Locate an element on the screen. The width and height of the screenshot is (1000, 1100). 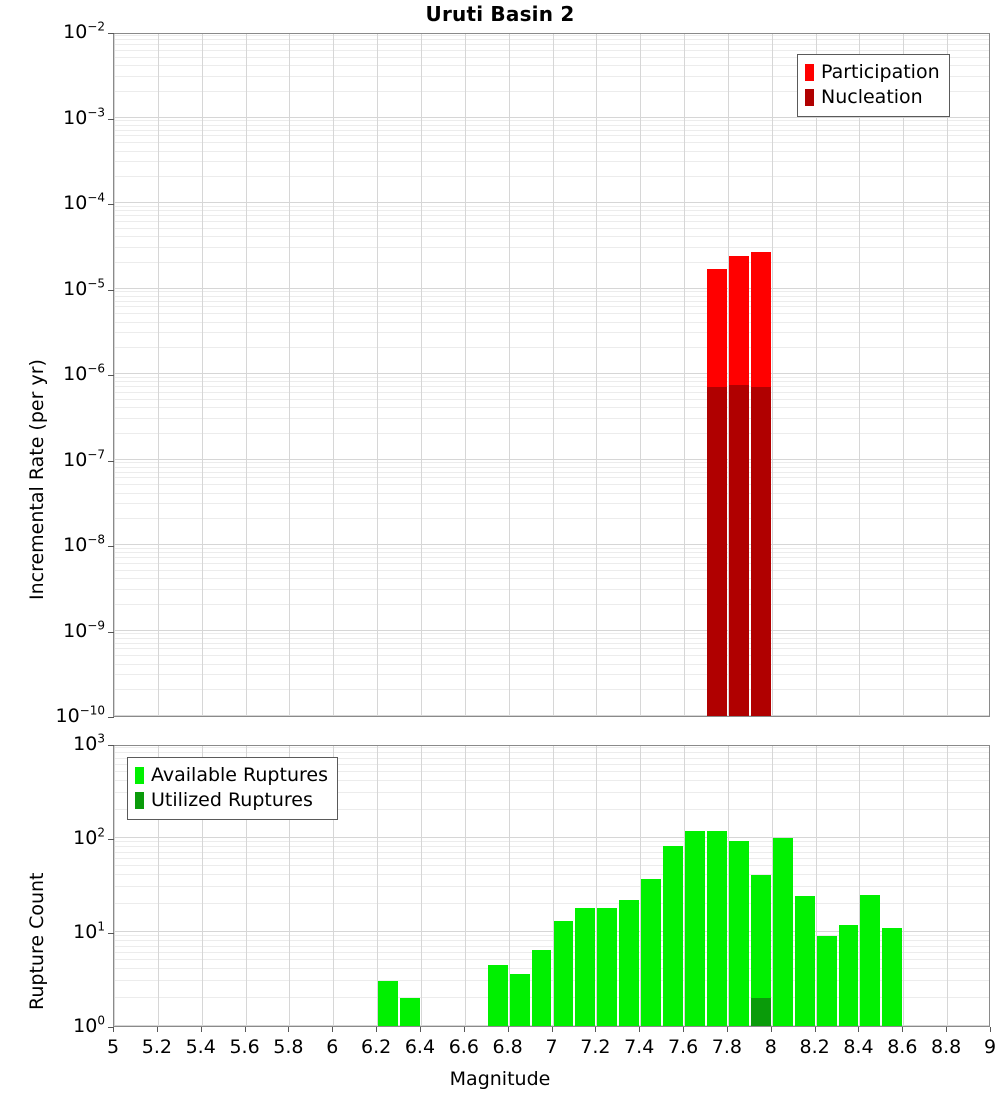
x-axis-tick-label: 5.2 is located at coordinates (156, 1047).